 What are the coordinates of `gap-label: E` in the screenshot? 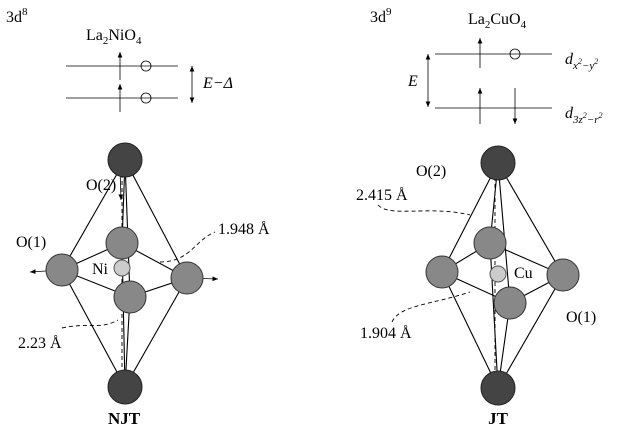 It's located at (412, 81).